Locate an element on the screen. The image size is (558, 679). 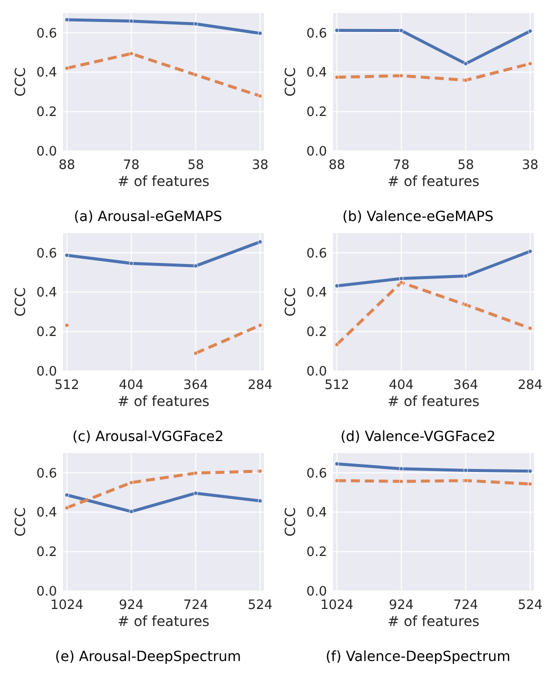
text: (b) Valence-eGeMAPS is located at coordinates (418, 217).